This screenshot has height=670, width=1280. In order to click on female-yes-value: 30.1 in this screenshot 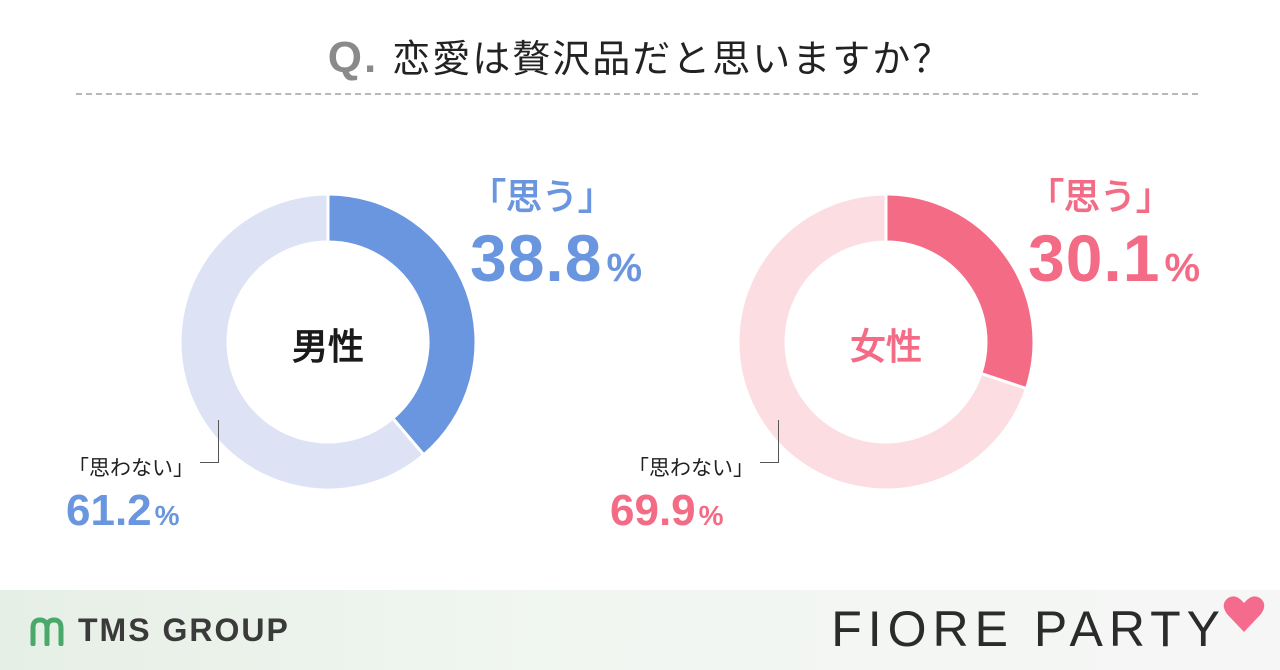, I will do `click(1094, 258)`.